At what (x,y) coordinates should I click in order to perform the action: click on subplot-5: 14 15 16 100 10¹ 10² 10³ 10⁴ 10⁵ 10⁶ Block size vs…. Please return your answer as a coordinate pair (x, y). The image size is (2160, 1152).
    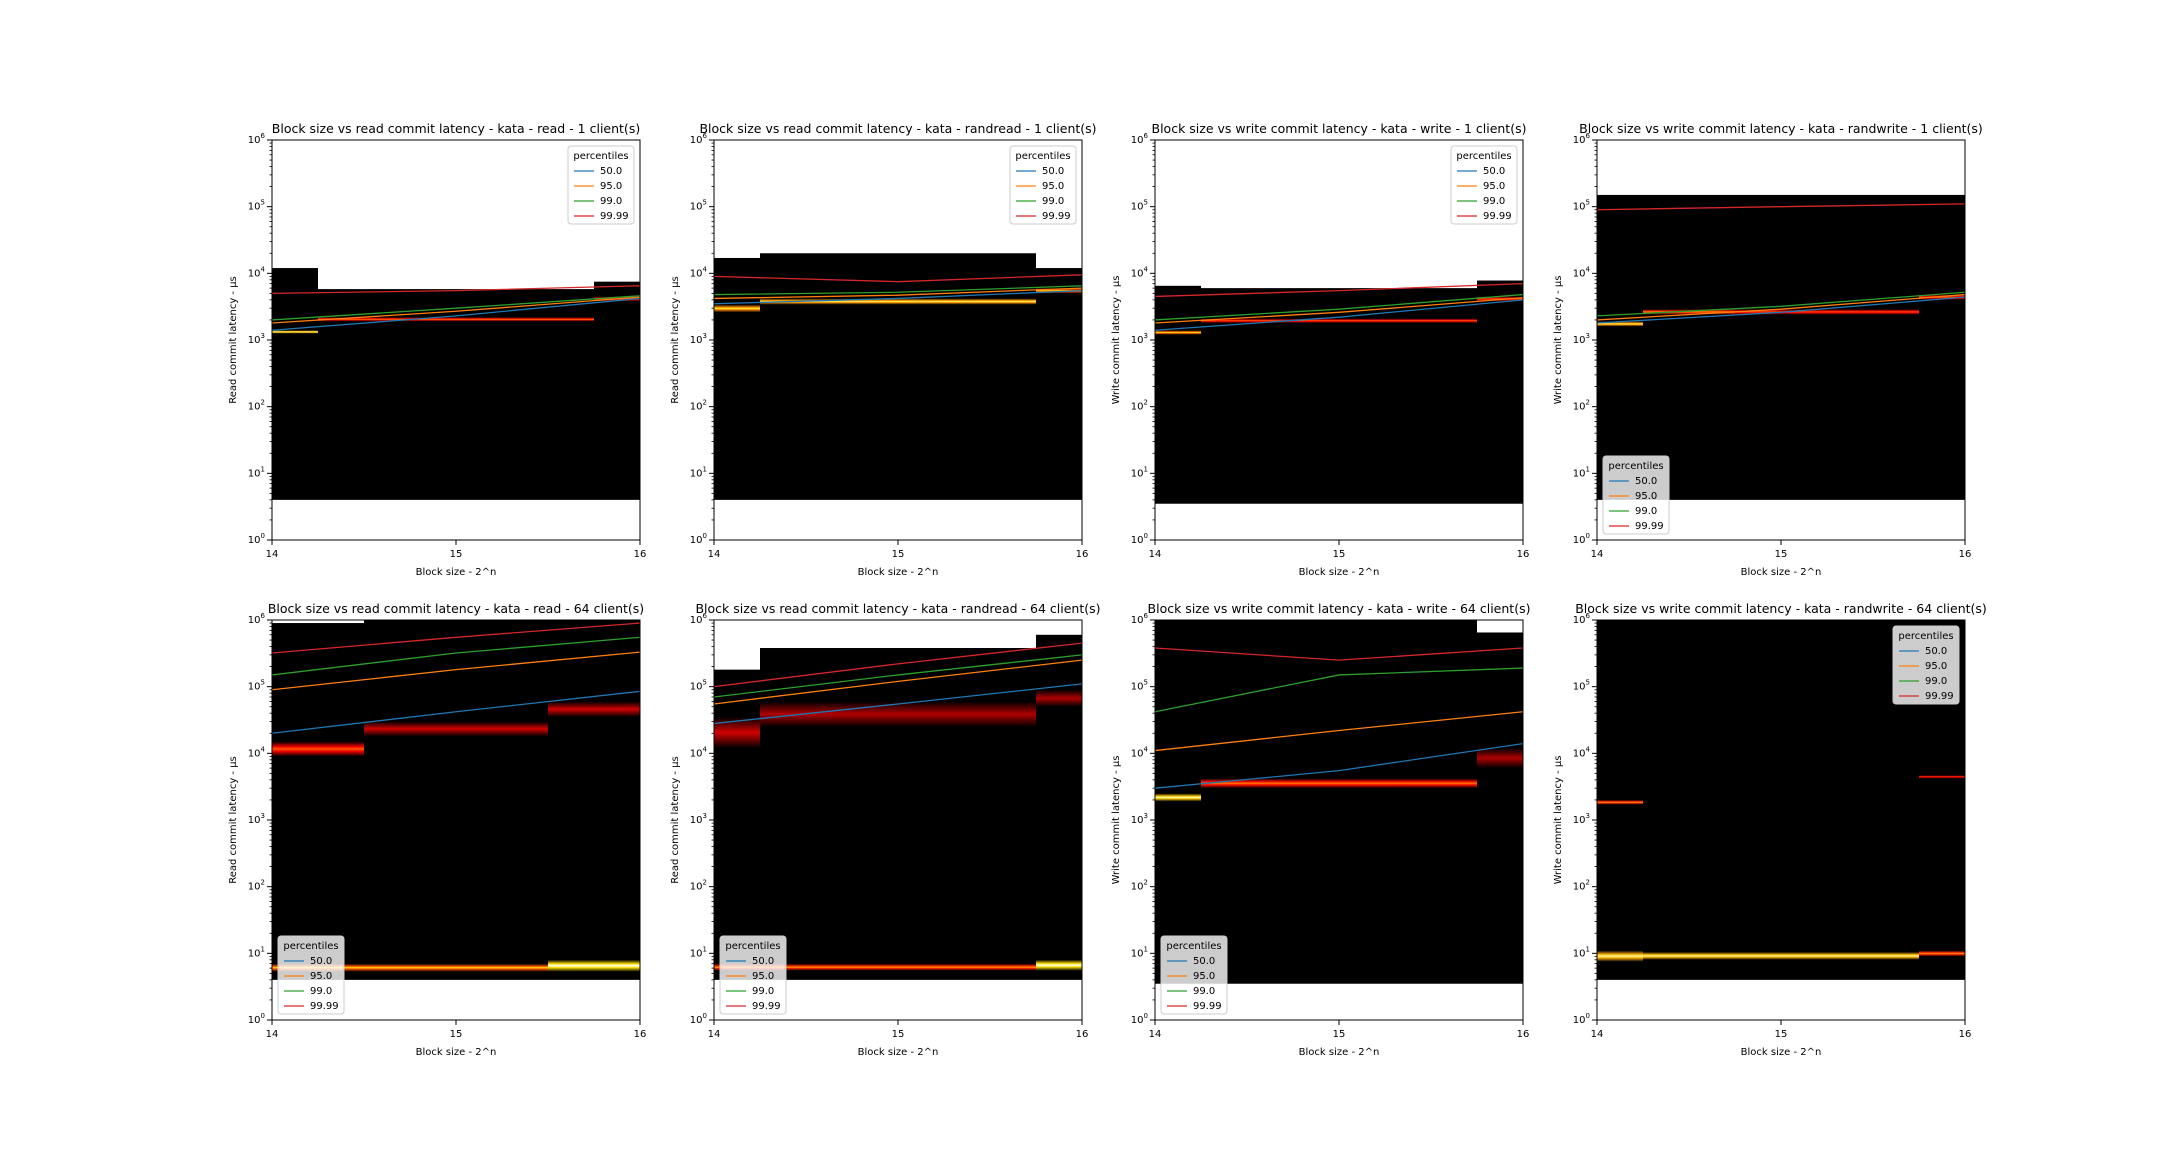
    Looking at the image, I should click on (437, 829).